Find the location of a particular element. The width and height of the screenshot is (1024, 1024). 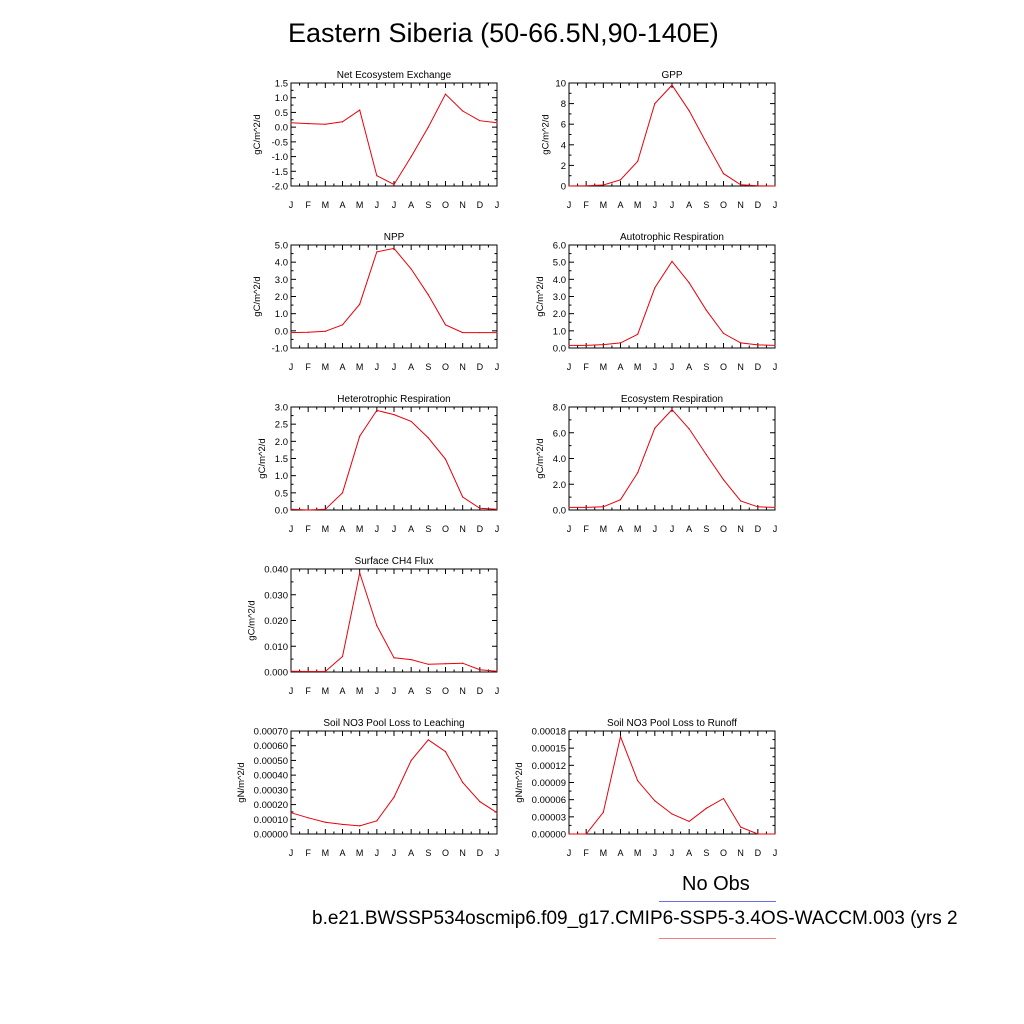

y-tick-label: 0.5 is located at coordinates (281, 113).